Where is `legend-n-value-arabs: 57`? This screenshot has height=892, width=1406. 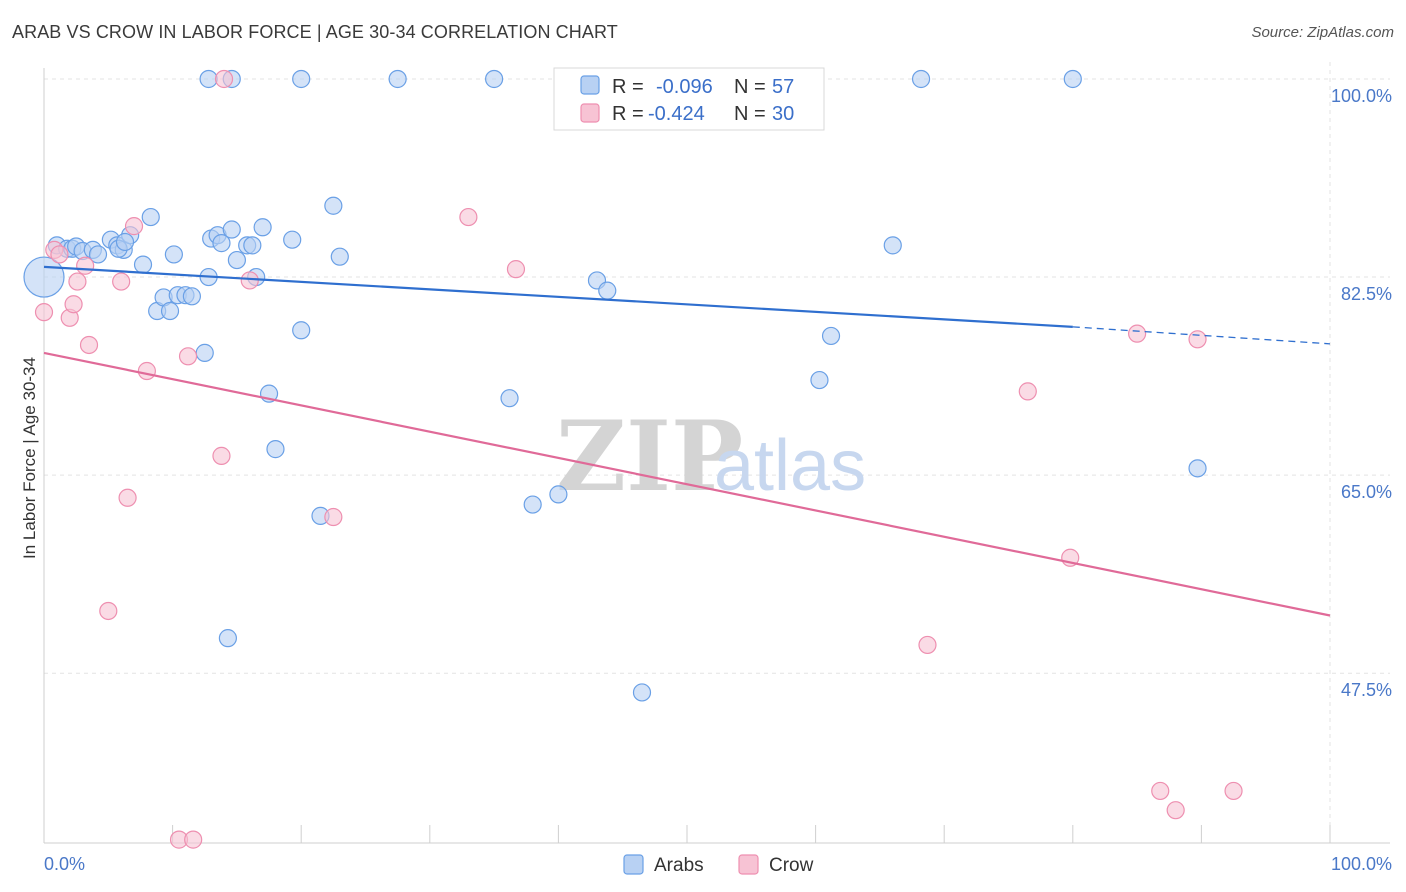
legend-n-value-arabs: 57 is located at coordinates (783, 87).